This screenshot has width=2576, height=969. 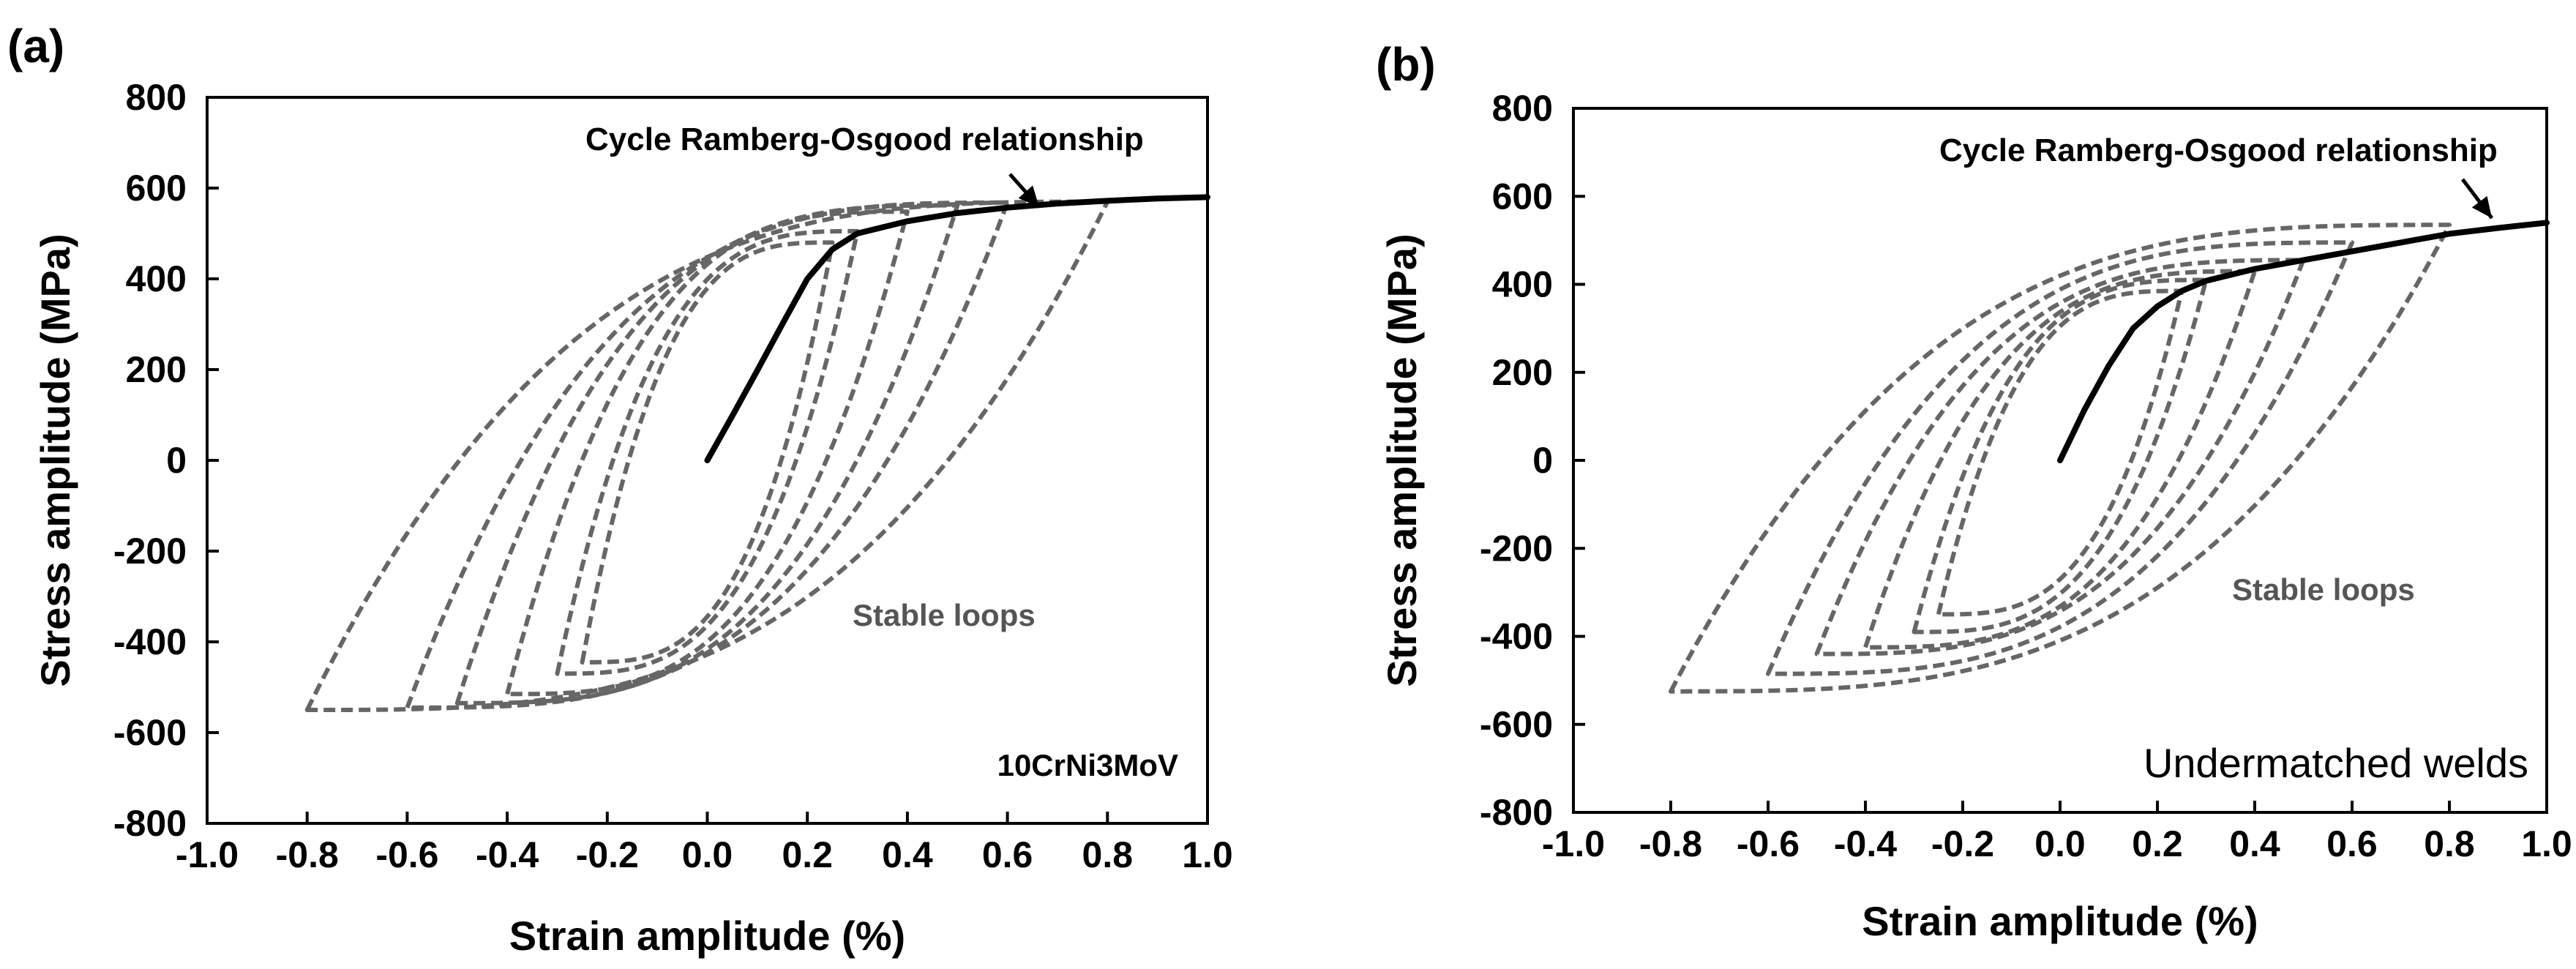 What do you see at coordinates (35, 46) in the screenshot?
I see `panel-label: (a)` at bounding box center [35, 46].